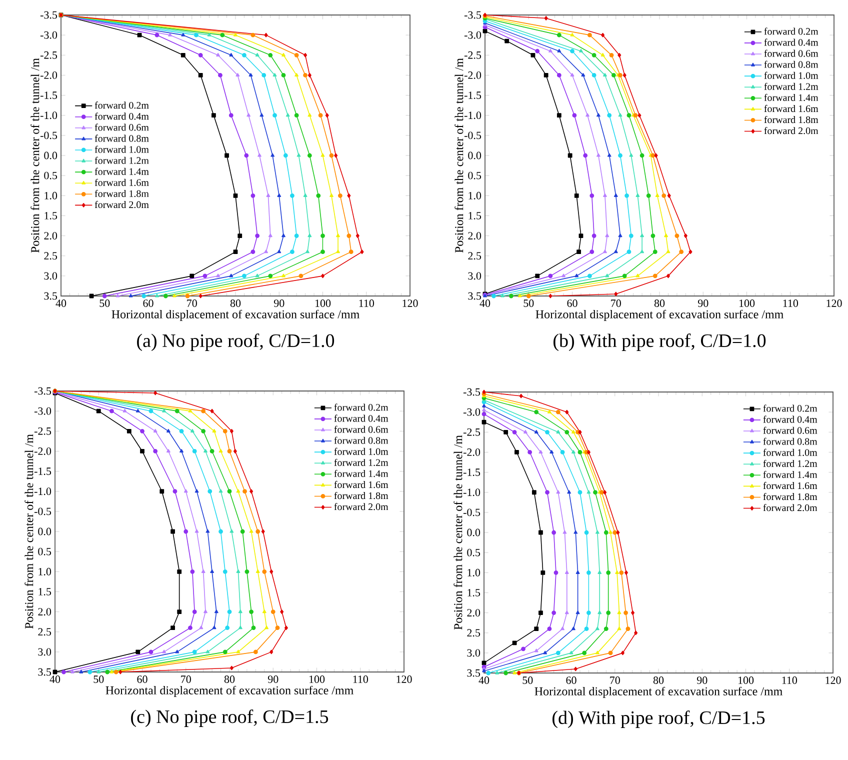 This screenshot has height=760, width=848. I want to click on text: (a) No pipe roof, C/D=1.0, so click(235, 342).